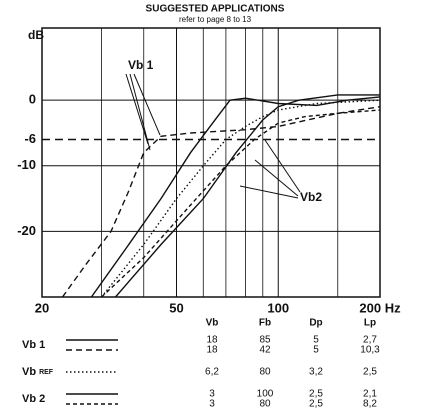 This screenshot has width=436, height=408. What do you see at coordinates (46, 372) in the screenshot?
I see `row-label-sub: REF` at bounding box center [46, 372].